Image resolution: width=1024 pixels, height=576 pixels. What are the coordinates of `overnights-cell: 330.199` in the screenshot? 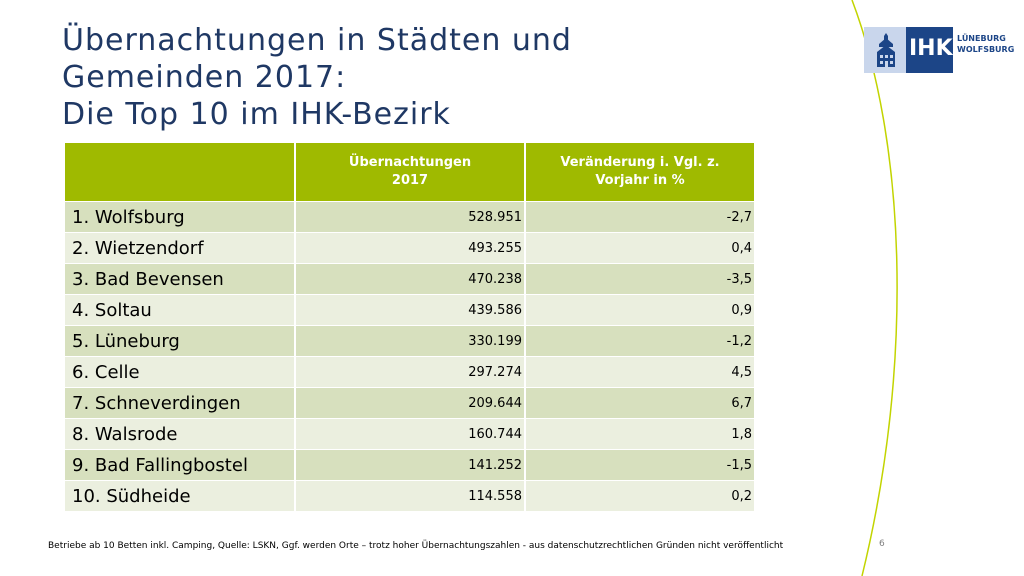 It's located at (409, 341).